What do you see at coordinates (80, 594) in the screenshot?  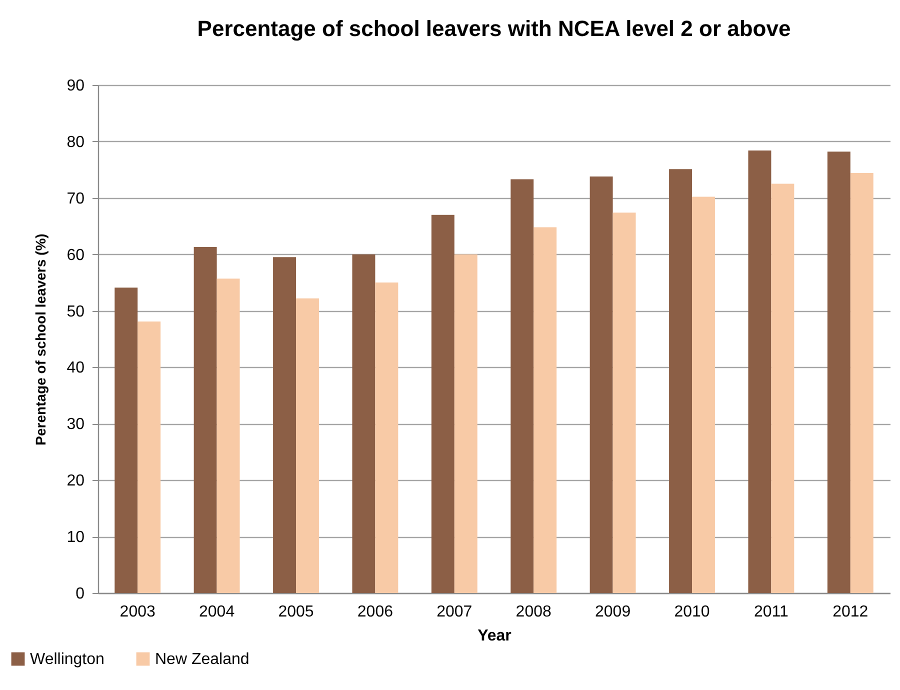 I see `y-tick-label: 0` at bounding box center [80, 594].